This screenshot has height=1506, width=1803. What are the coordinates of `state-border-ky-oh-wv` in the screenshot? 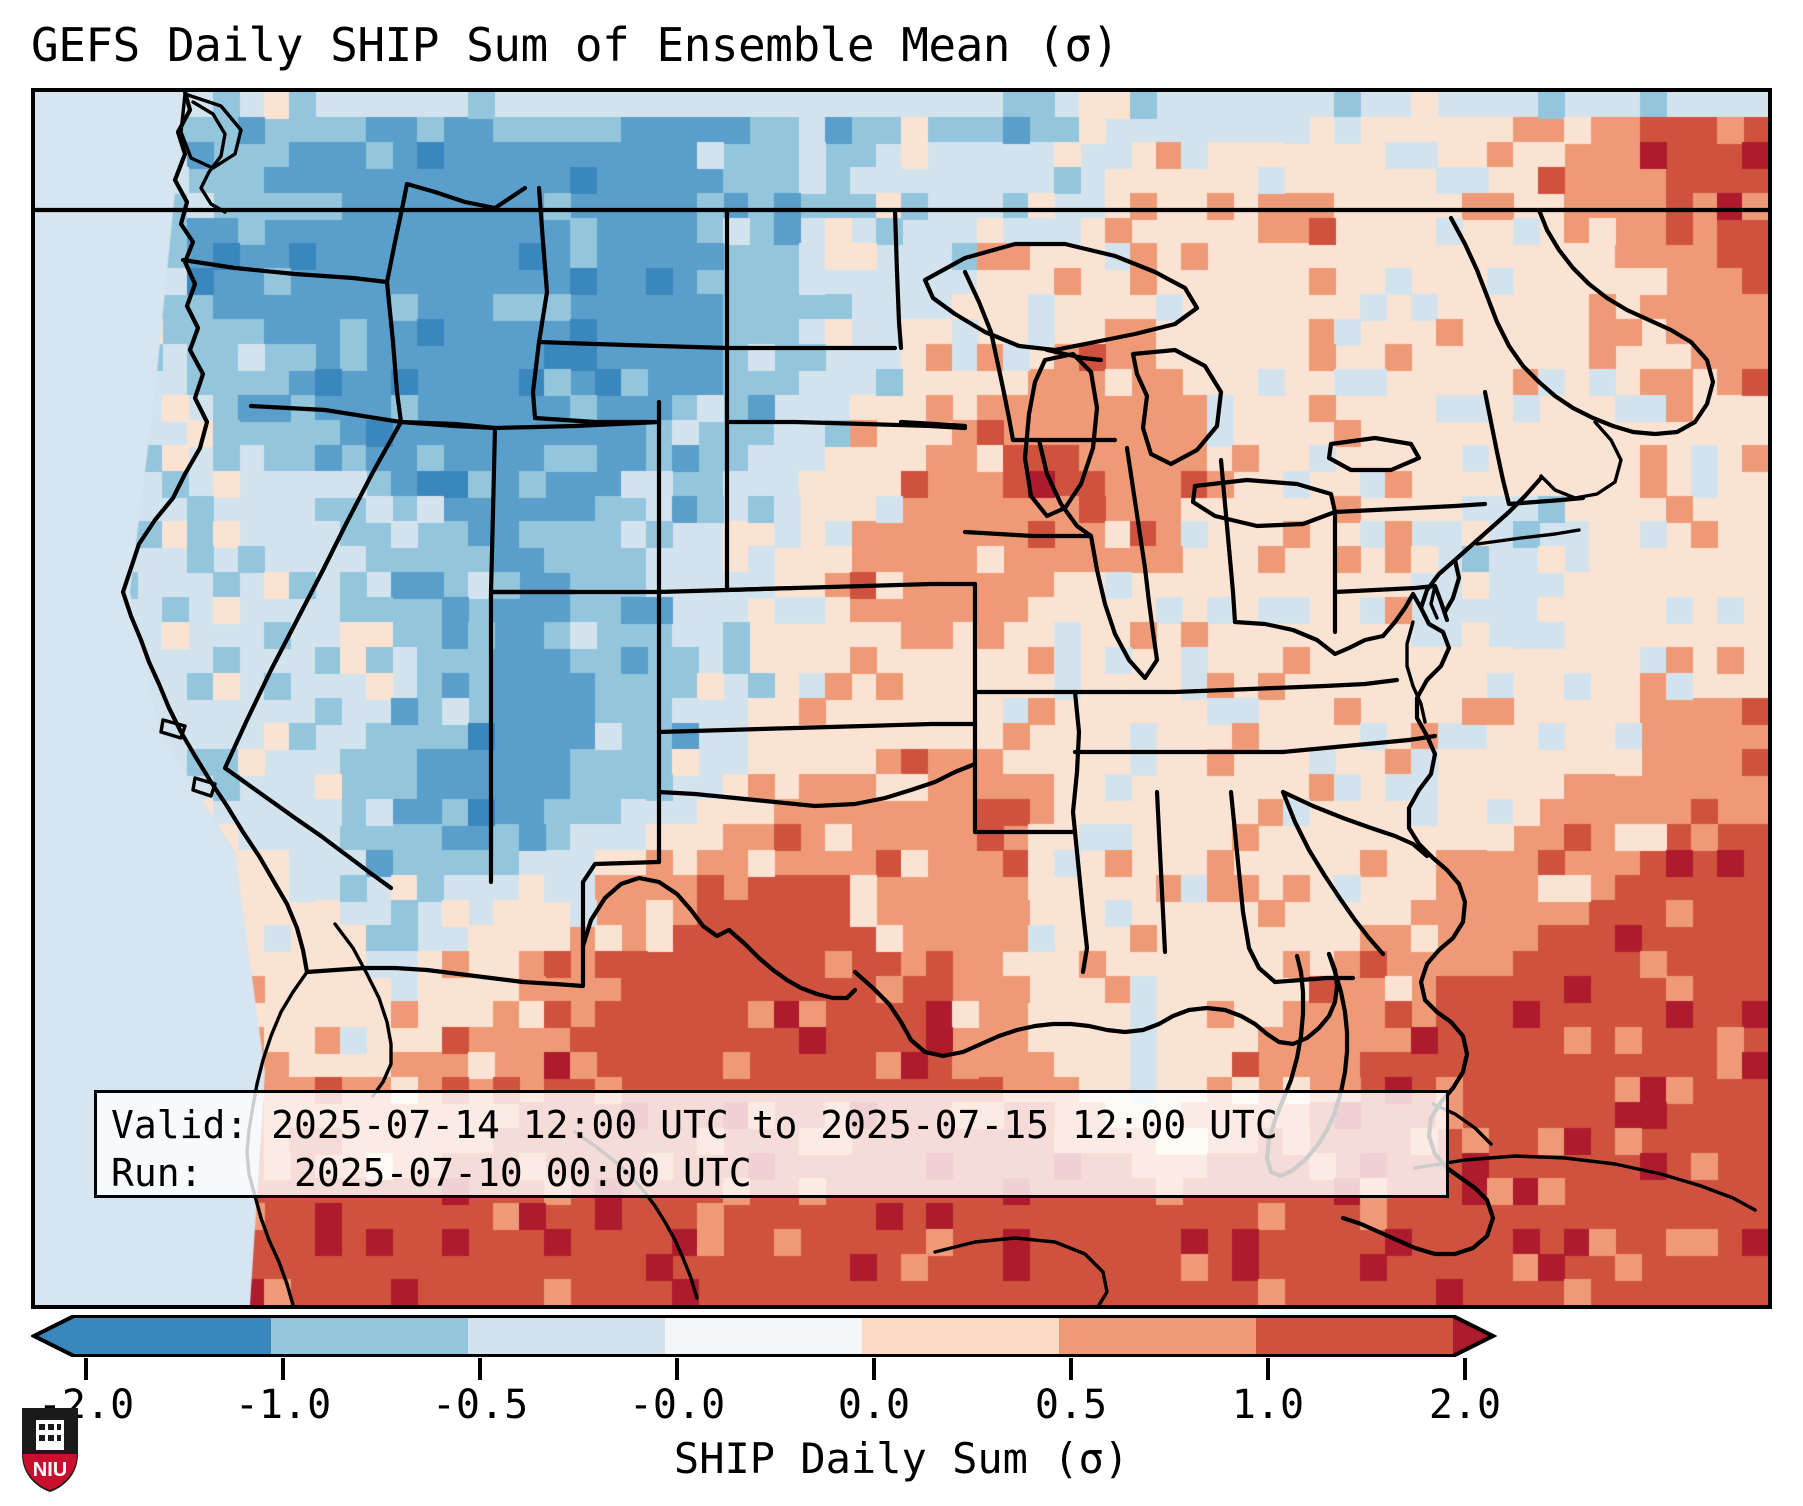 It's located at (1309, 638).